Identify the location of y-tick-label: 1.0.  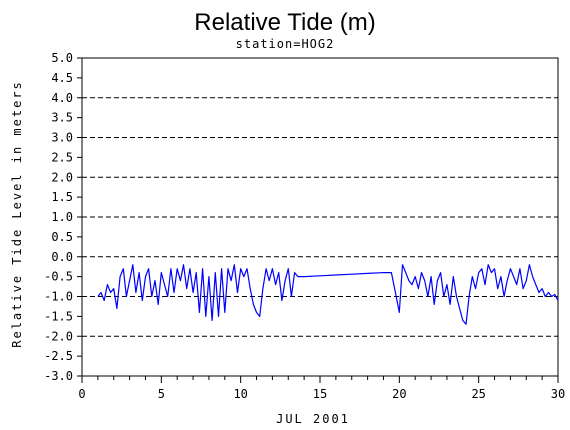
(62, 217).